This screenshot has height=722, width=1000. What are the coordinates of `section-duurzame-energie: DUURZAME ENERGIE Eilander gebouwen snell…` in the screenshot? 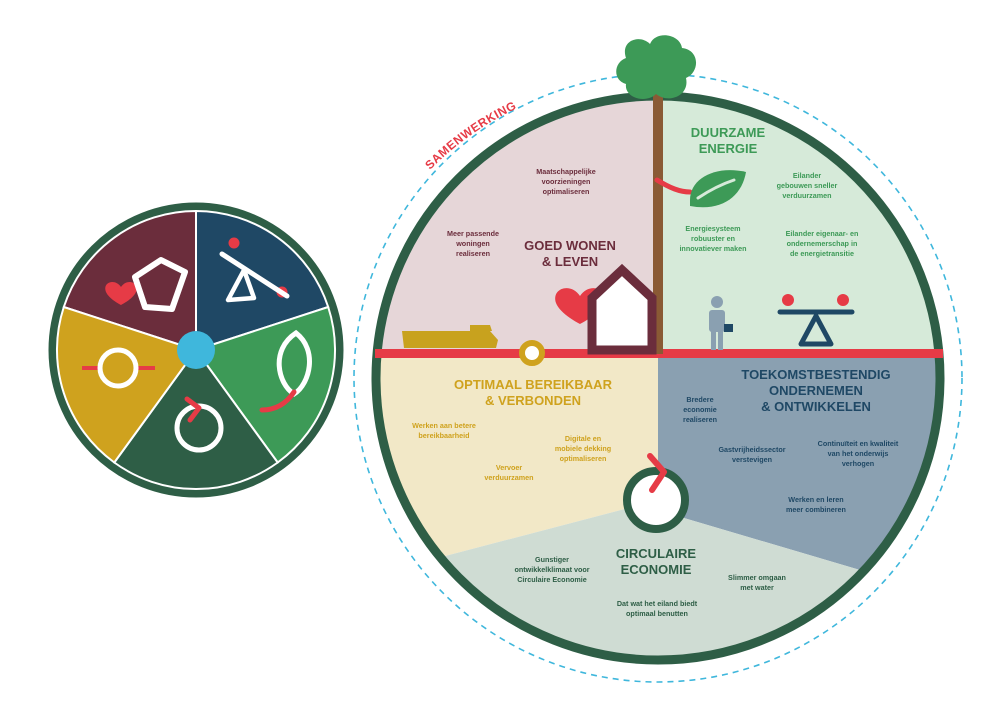 It's located at (768, 191).